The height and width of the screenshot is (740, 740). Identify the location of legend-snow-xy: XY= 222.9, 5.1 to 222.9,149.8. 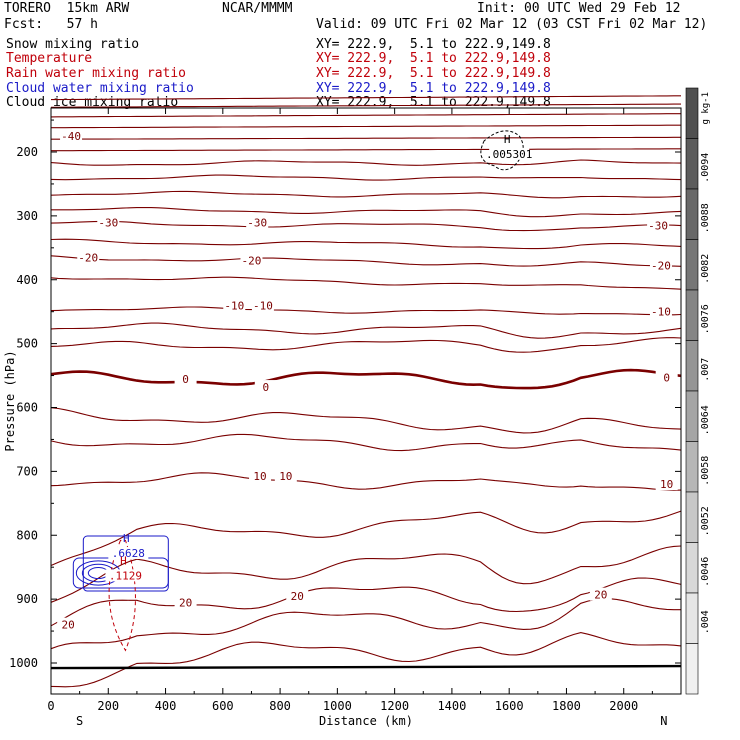
(433, 44).